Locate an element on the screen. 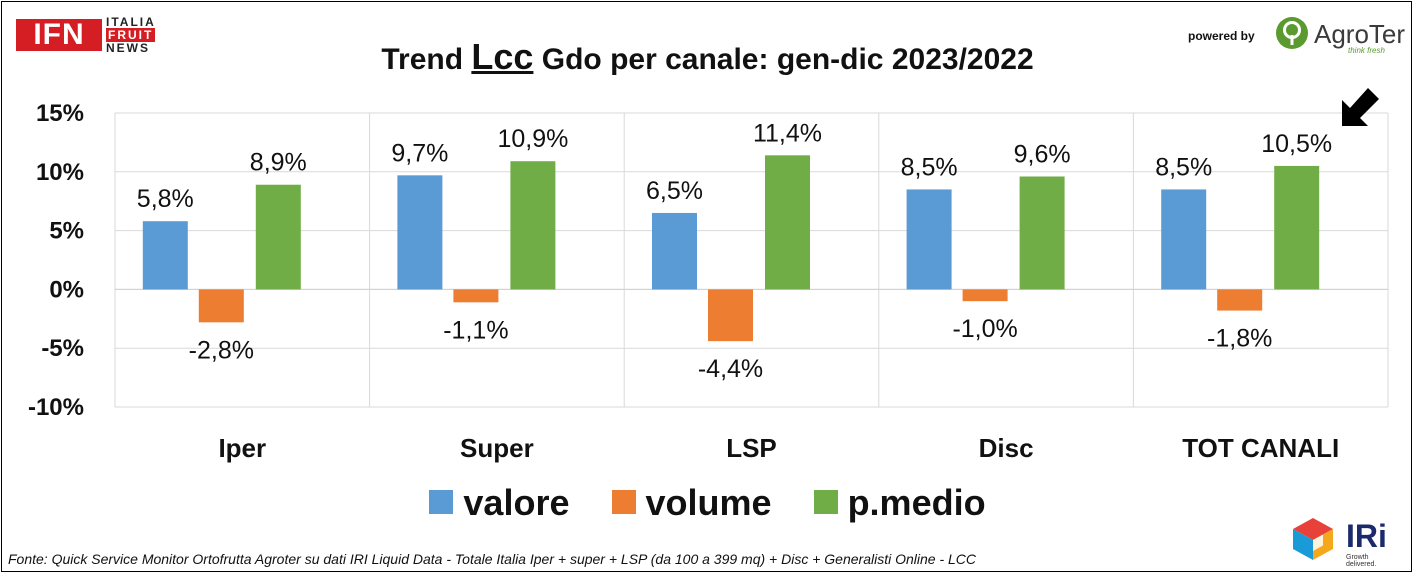  ifn-logo-words: ITALIA FRUIT NEWS is located at coordinates (131, 35).